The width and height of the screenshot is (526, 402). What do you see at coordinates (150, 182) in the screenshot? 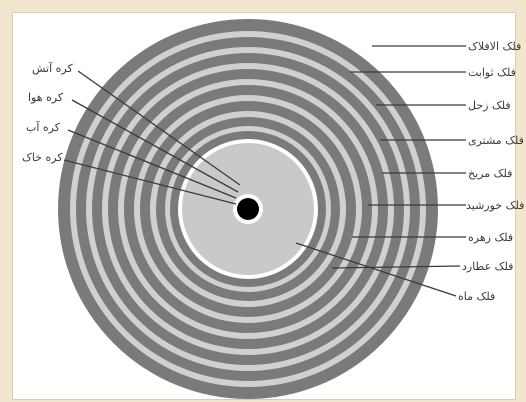
I see `leader-earth` at bounding box center [150, 182].